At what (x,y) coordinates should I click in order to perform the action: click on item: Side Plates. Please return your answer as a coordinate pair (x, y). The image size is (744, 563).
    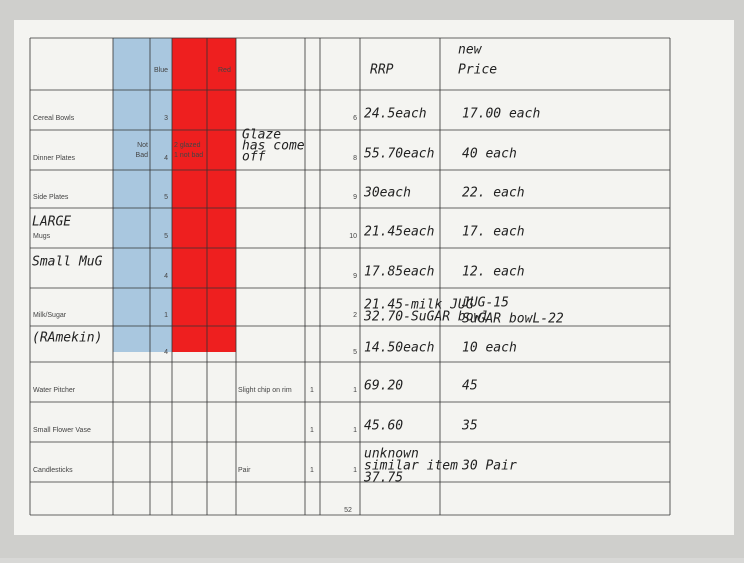
    Looking at the image, I should click on (51, 197).